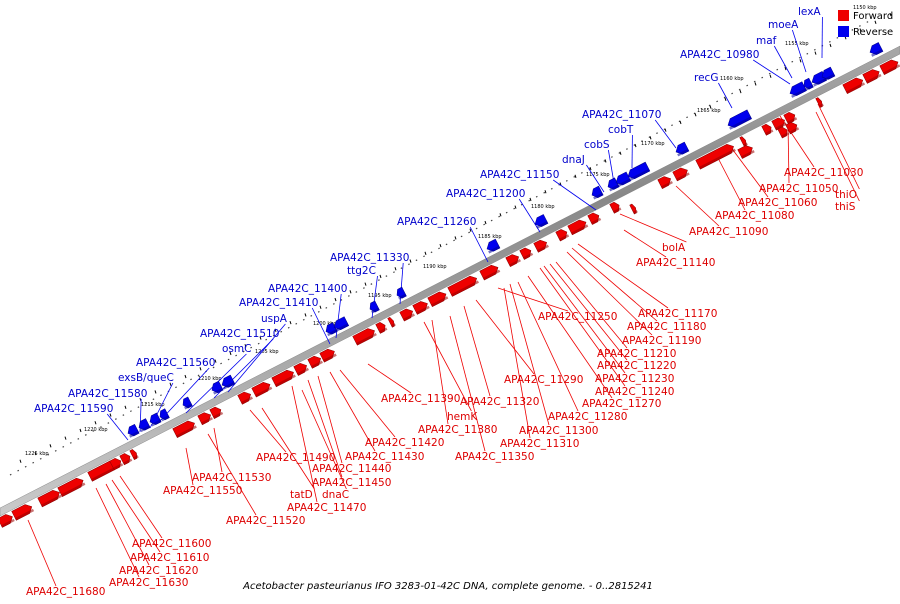 This screenshot has height=604, width=900. What do you see at coordinates (845, 207) in the screenshot?
I see `forward-gene-label: thiS` at bounding box center [845, 207].